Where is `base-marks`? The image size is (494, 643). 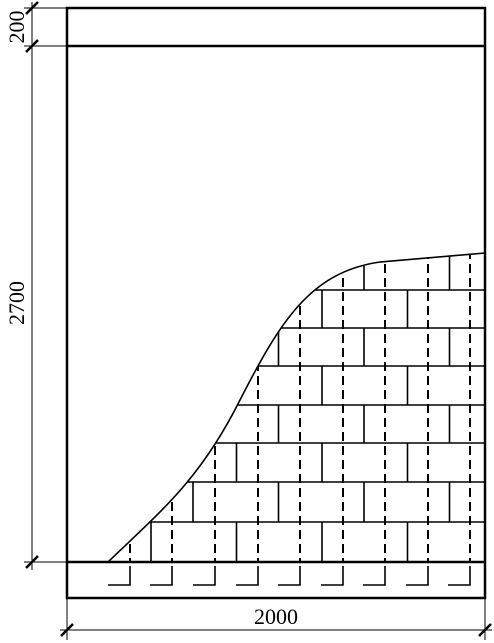 base-marks is located at coordinates (289, 576).